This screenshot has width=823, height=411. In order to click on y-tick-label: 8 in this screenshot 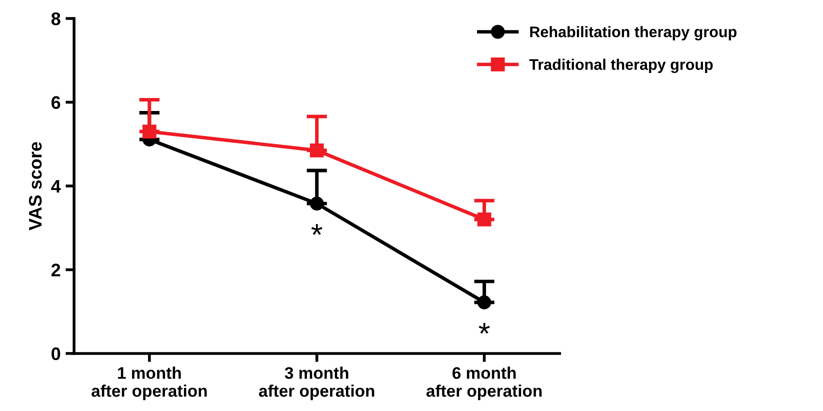, I will do `click(55, 19)`.